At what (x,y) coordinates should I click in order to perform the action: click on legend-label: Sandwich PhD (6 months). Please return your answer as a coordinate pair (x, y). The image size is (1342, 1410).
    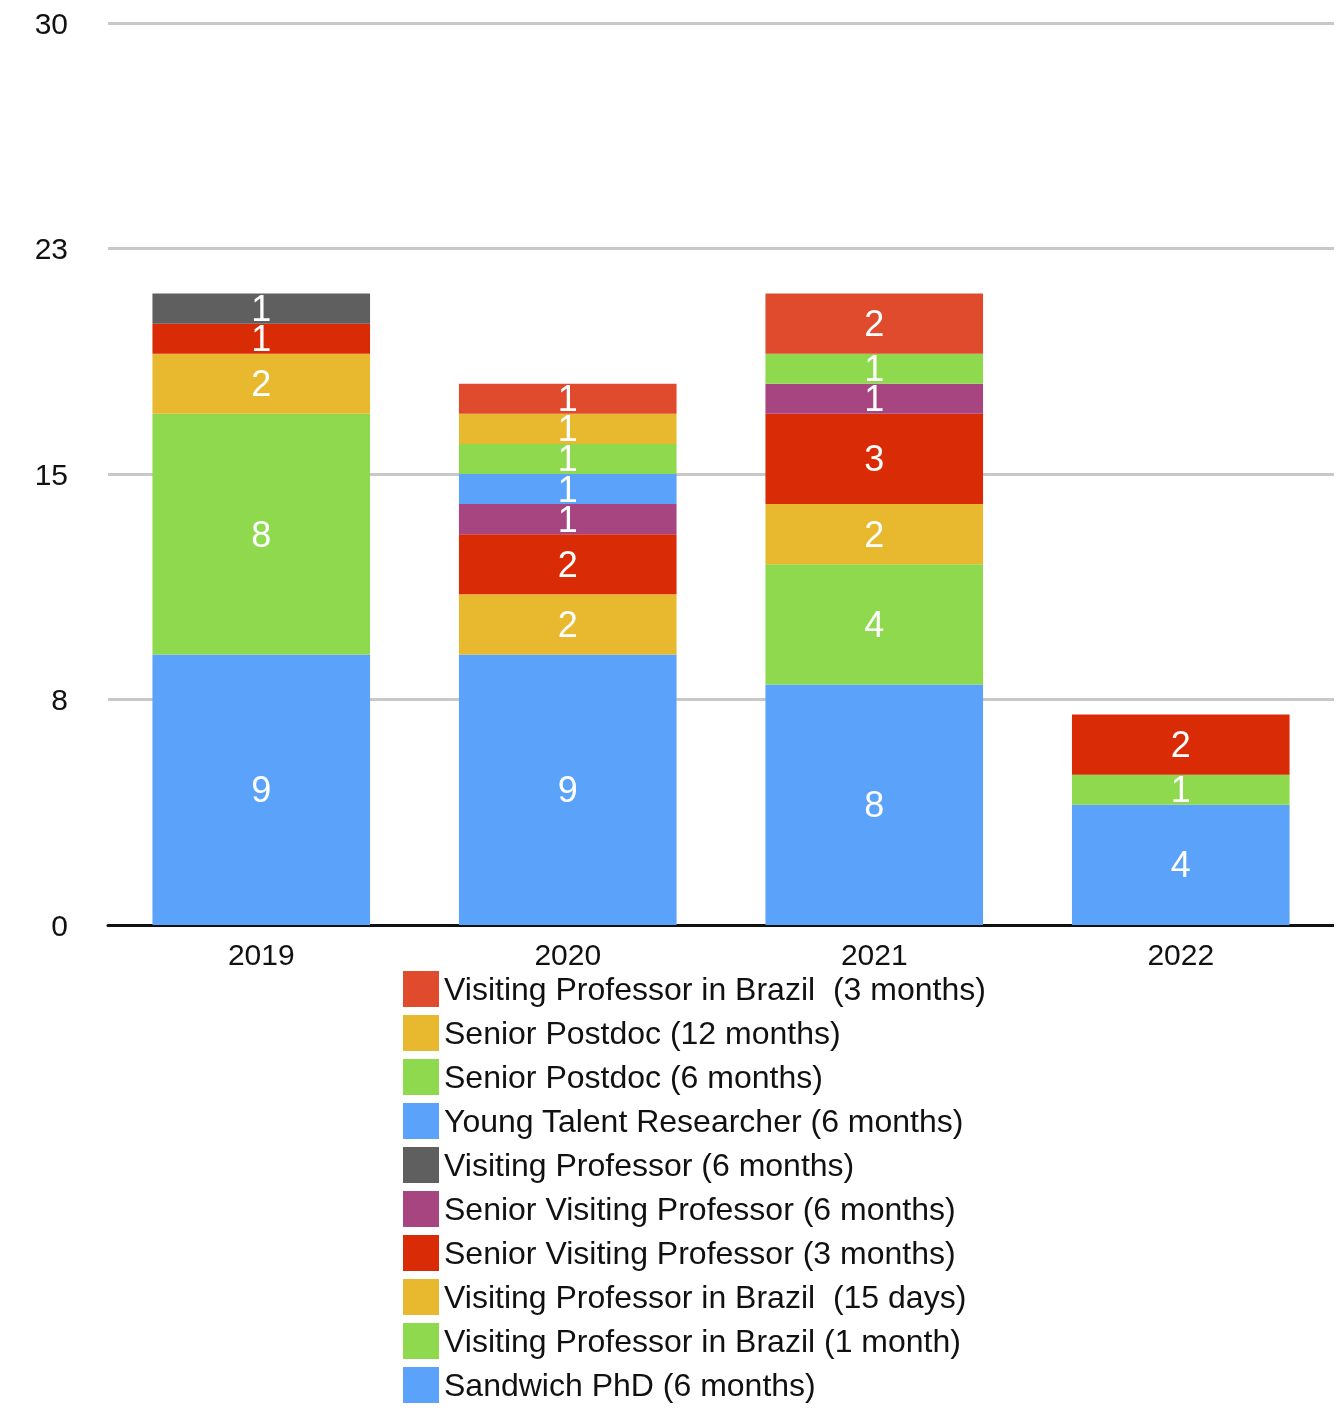
    Looking at the image, I should click on (630, 1385).